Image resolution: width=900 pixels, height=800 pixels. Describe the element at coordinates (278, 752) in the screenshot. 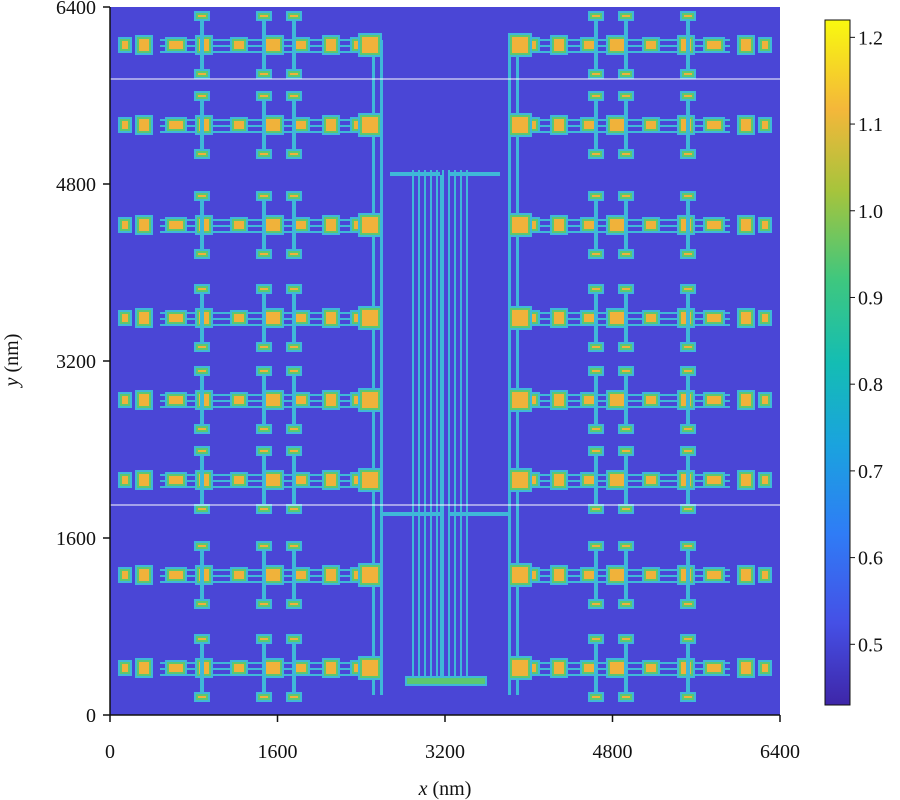

I see `x-tick-label: 1600` at that location.